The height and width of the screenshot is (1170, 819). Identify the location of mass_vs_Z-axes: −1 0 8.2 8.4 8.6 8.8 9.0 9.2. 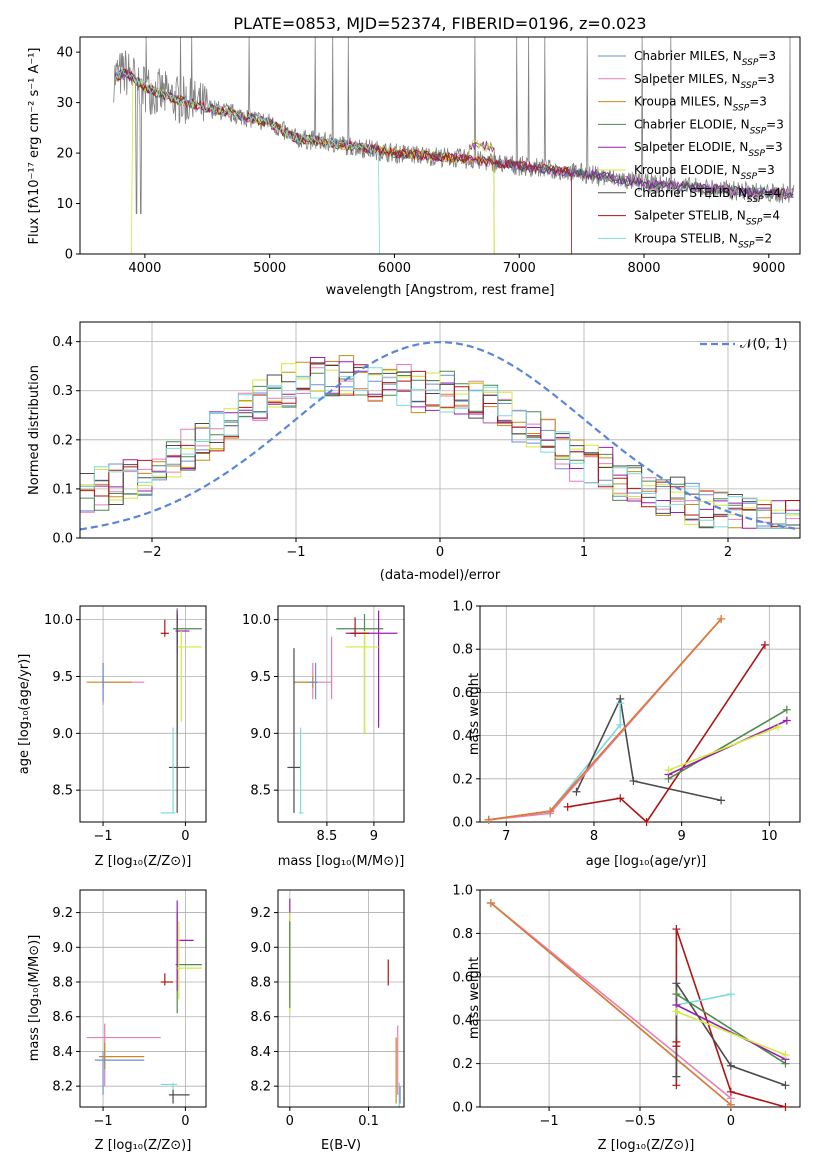
(129, 1009).